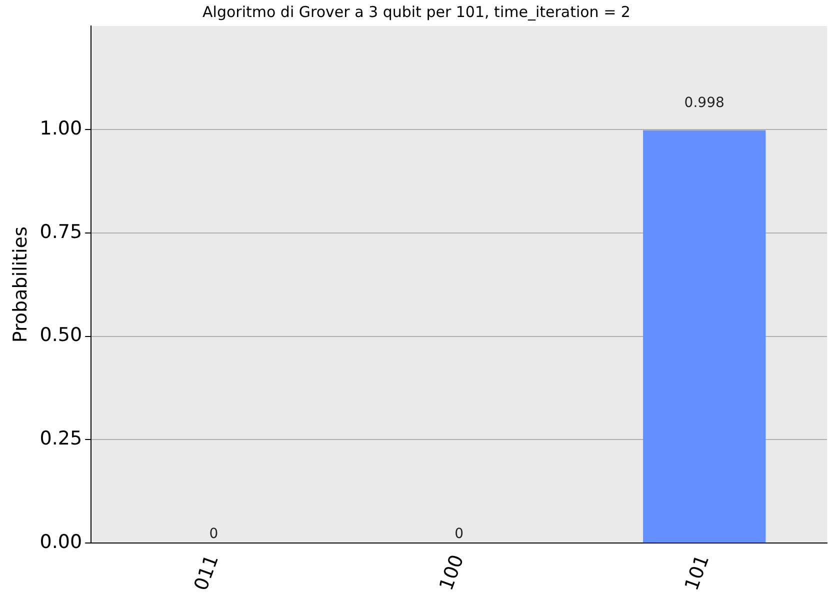 This screenshot has width=831, height=601. What do you see at coordinates (61, 128) in the screenshot?
I see `y-tick-label: 1.00` at bounding box center [61, 128].